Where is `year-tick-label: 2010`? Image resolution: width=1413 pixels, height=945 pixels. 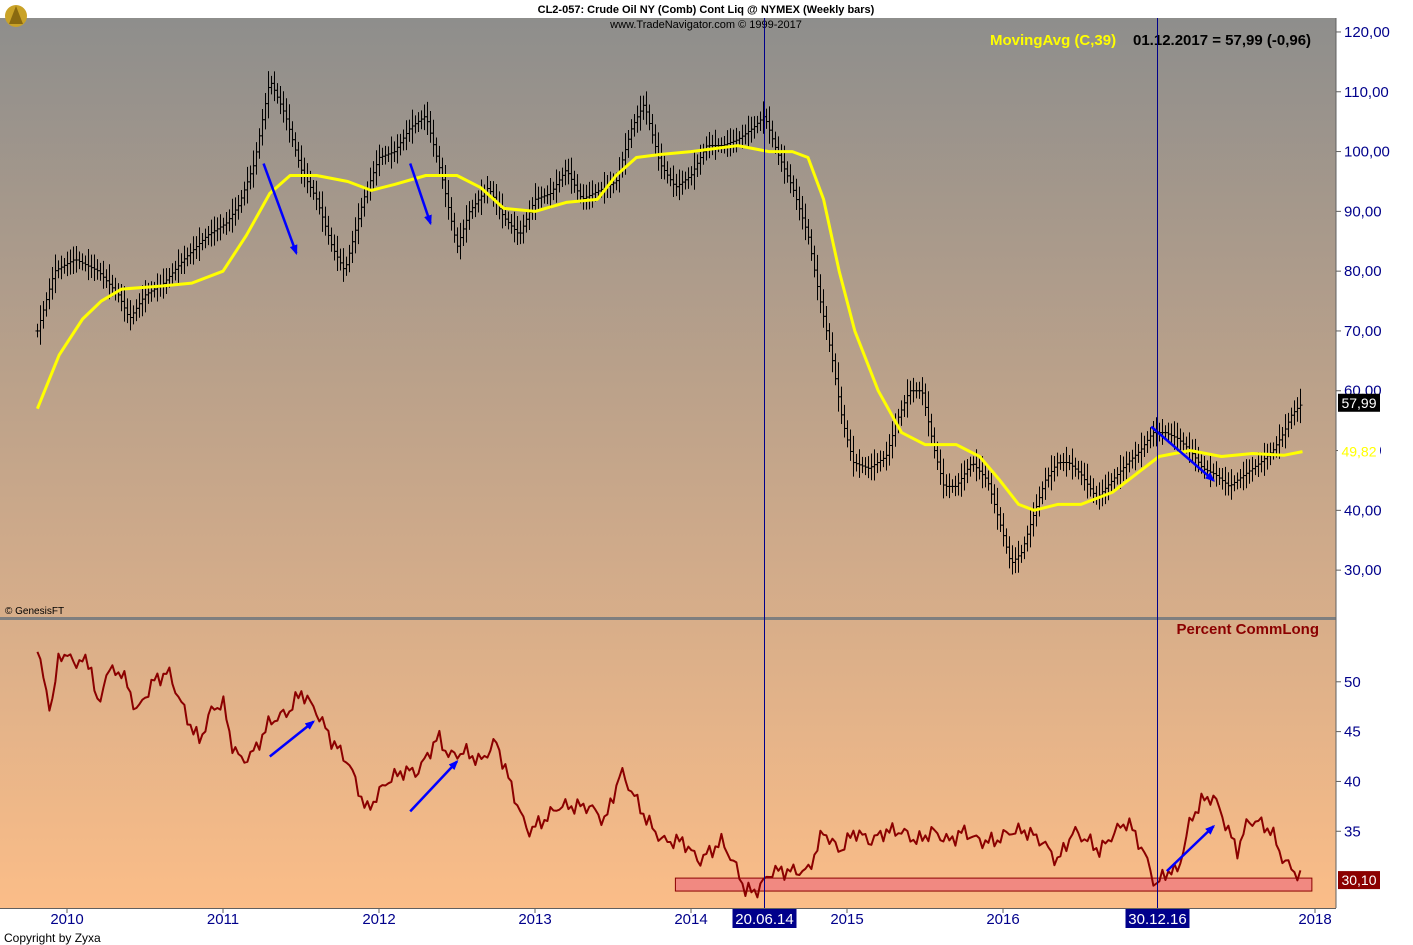
year-tick-label: 2010 is located at coordinates (66, 919).